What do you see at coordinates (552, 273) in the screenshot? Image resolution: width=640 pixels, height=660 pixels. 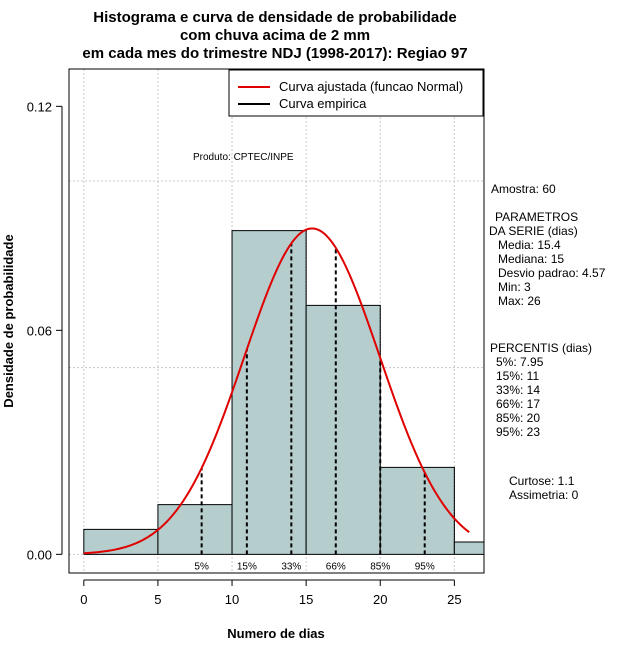 I see `desvio-value: Desvio padrao: 4.57` at bounding box center [552, 273].